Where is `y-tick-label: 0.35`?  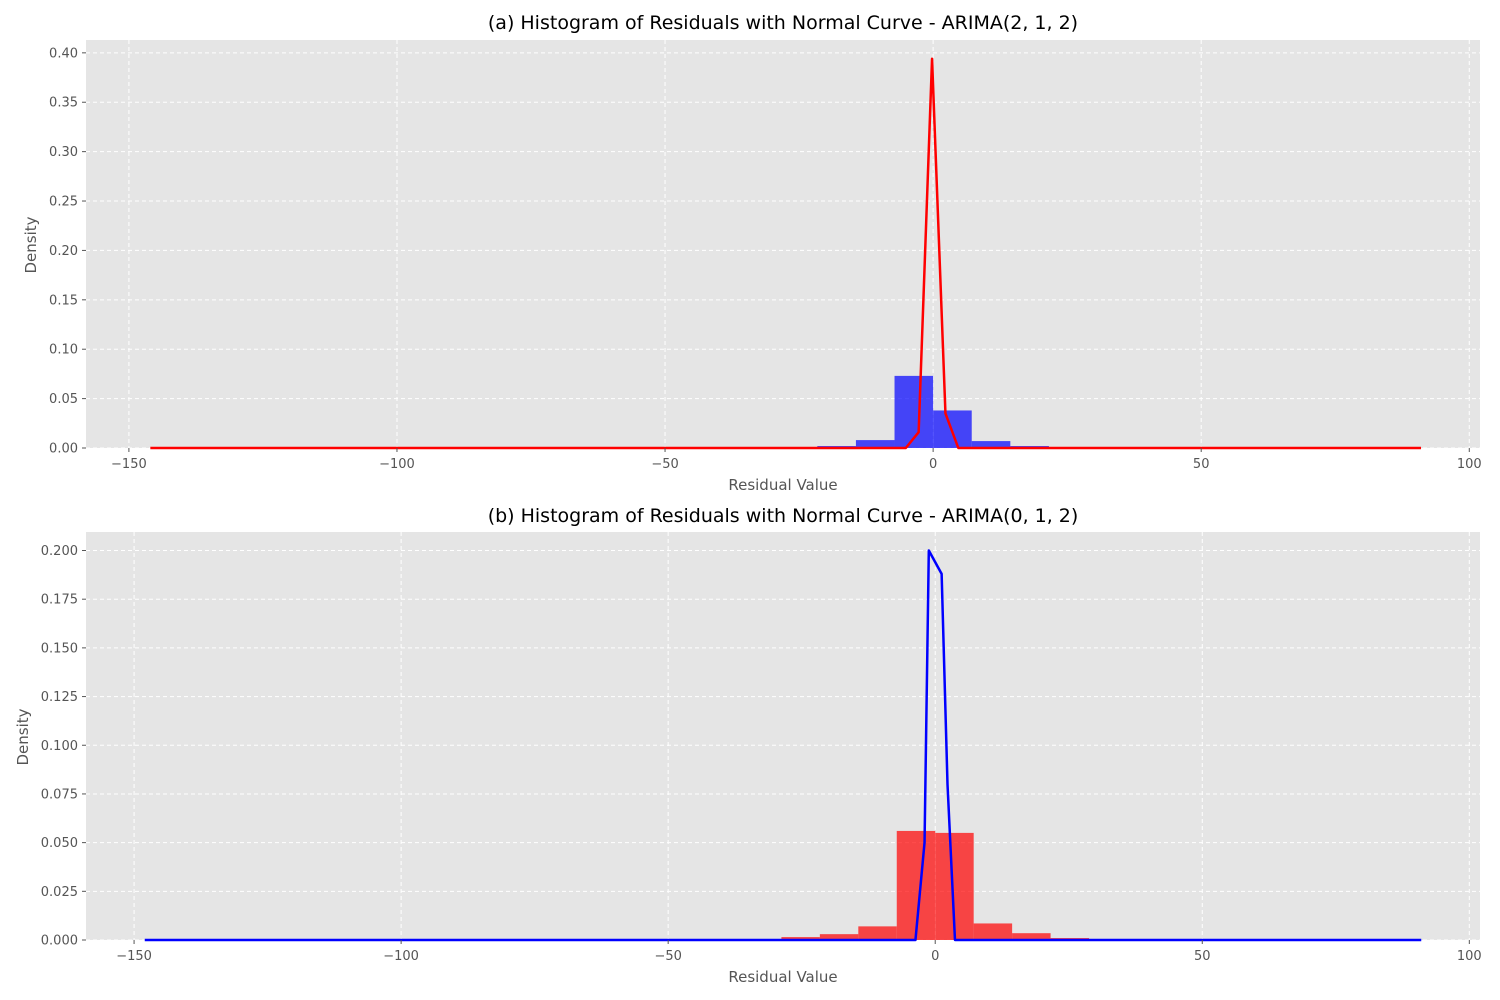
y-tick-label: 0.35 is located at coordinates (63, 103).